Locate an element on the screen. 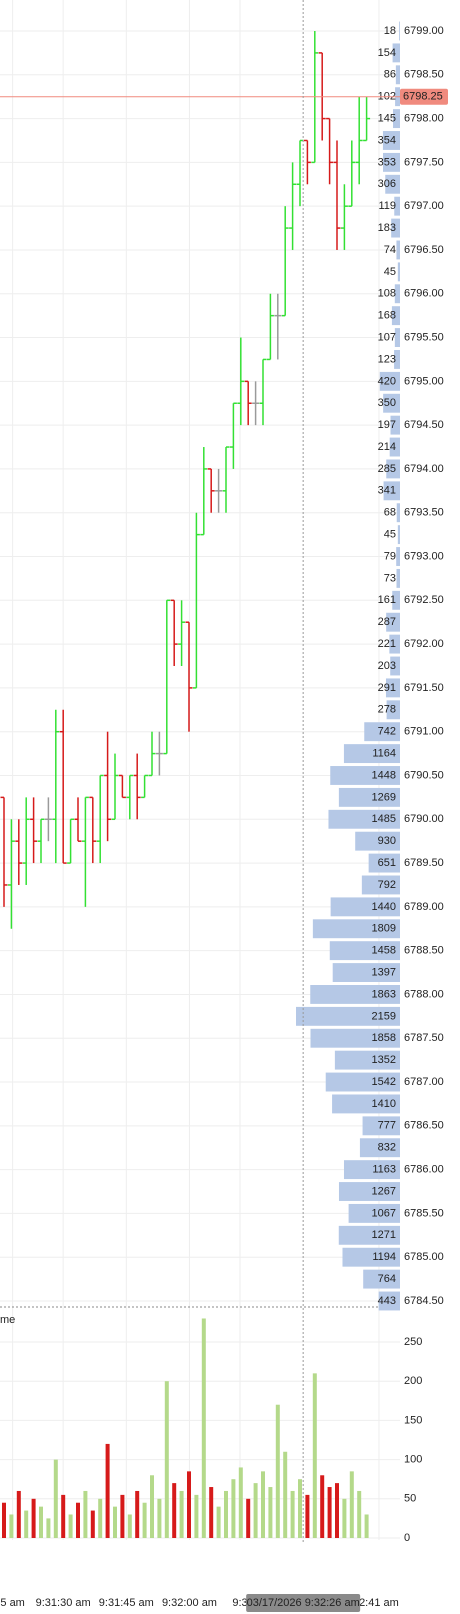 This screenshot has width=460, height=1614. profile-label: 1448 is located at coordinates (384, 775).